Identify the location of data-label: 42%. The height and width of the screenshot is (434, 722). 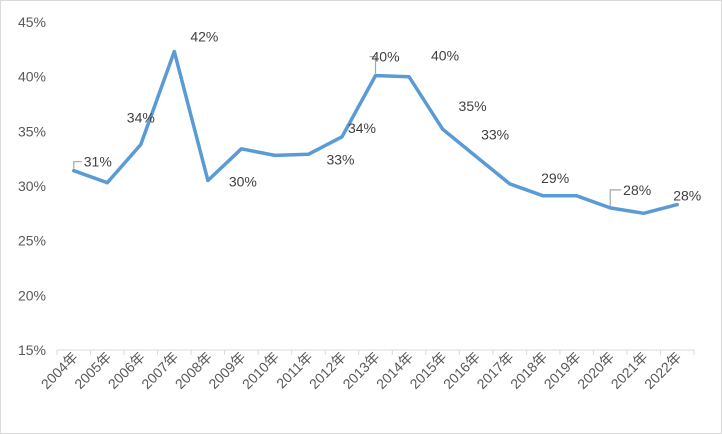
(204, 37).